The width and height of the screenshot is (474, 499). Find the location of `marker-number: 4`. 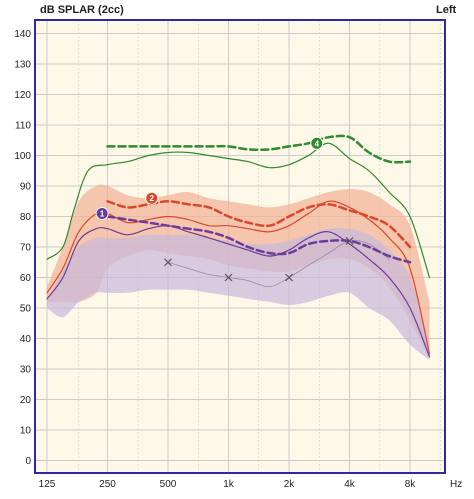

marker-number: 4 is located at coordinates (317, 143).